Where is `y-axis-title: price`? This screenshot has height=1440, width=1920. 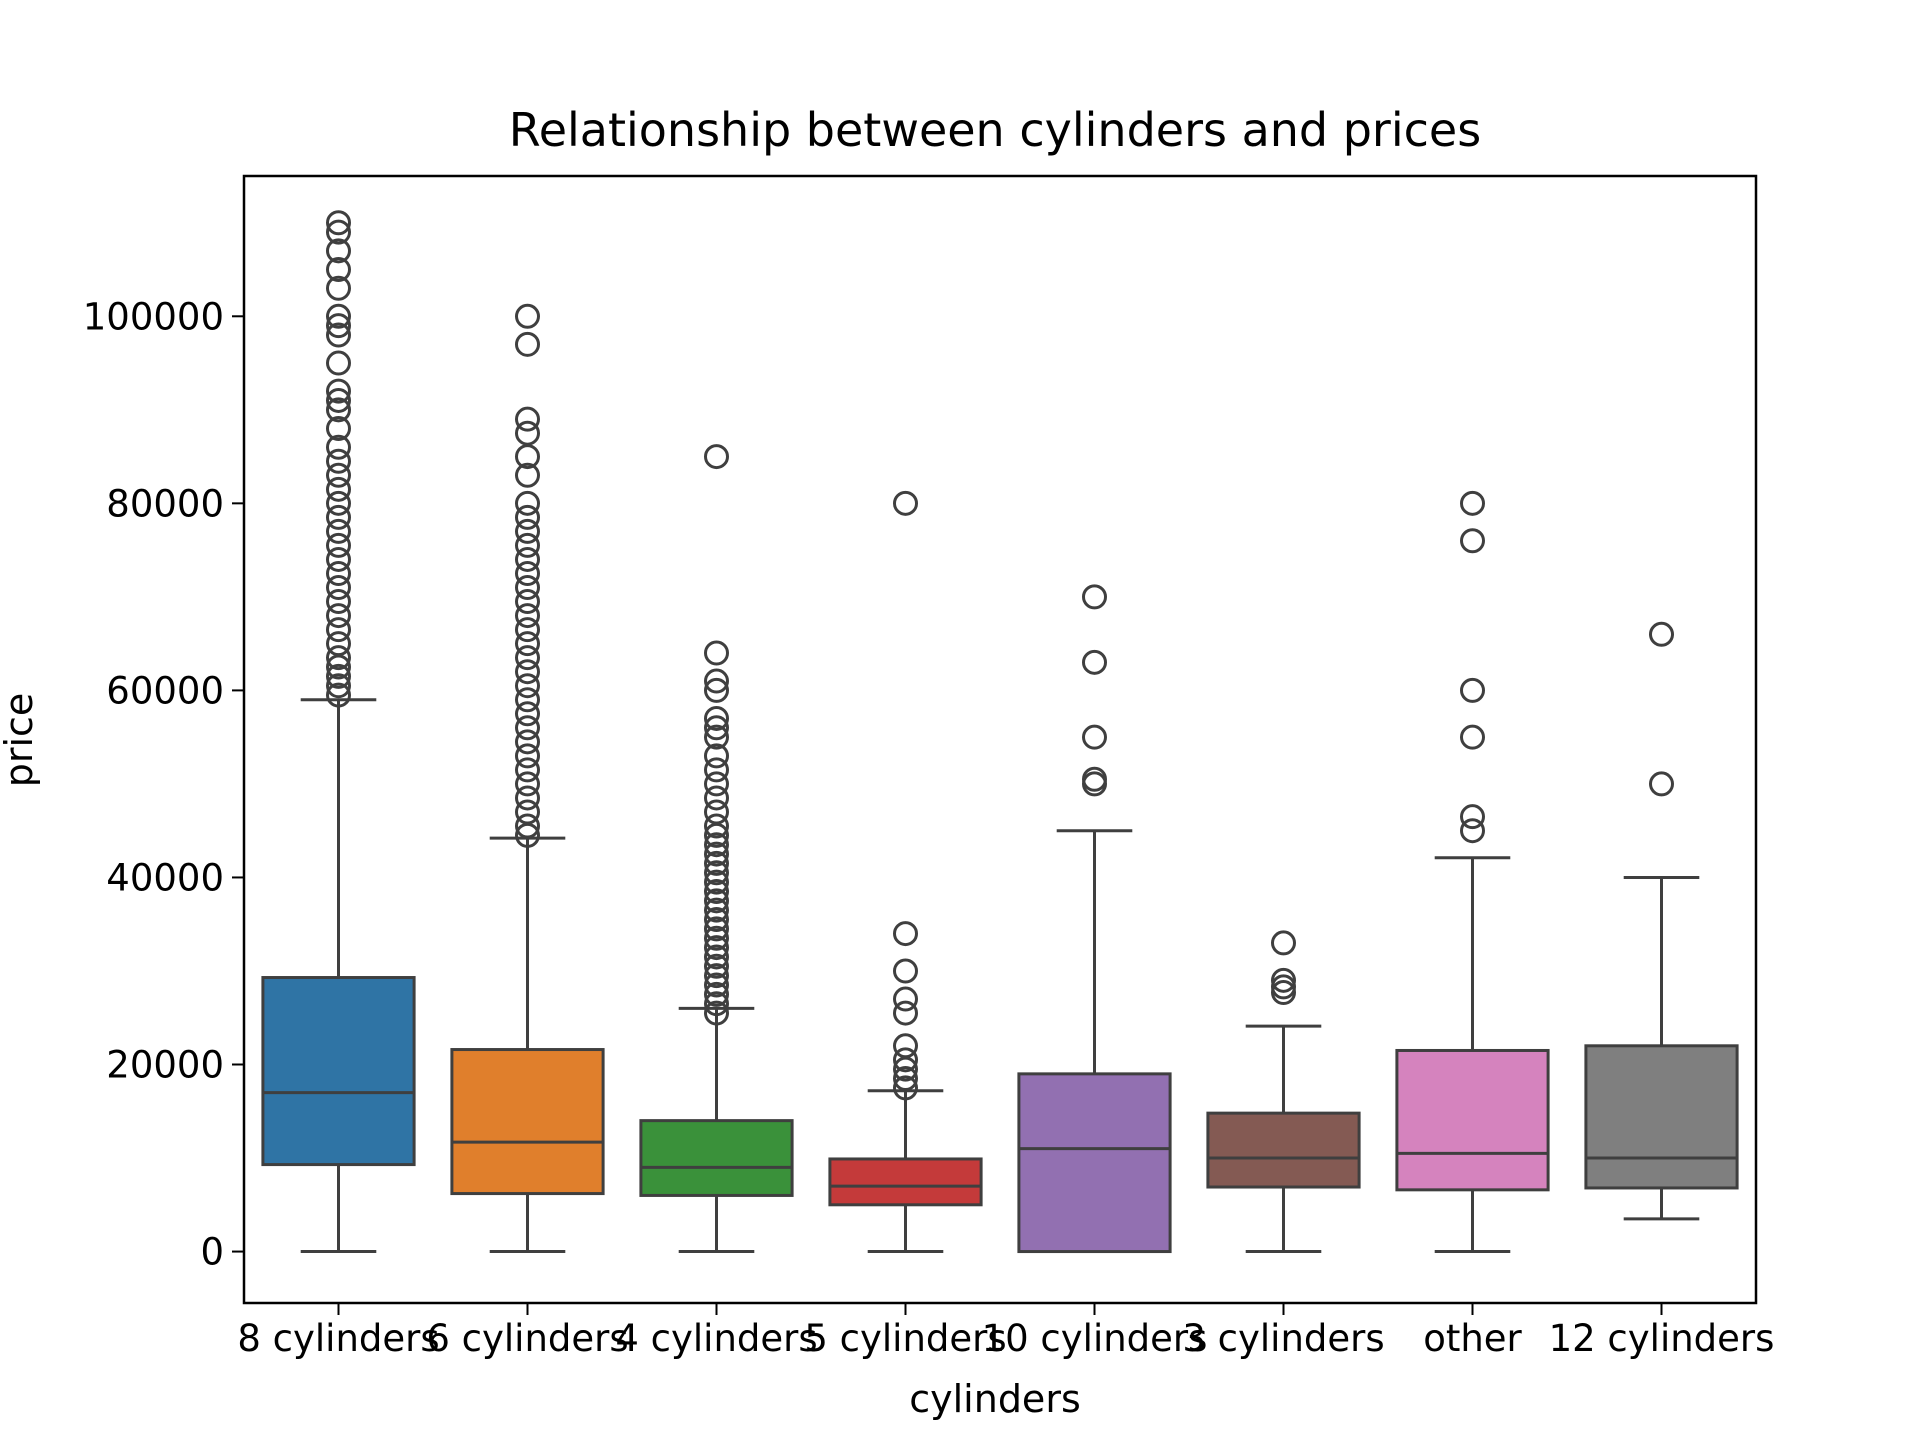 y-axis-title: price is located at coordinates (20, 740).